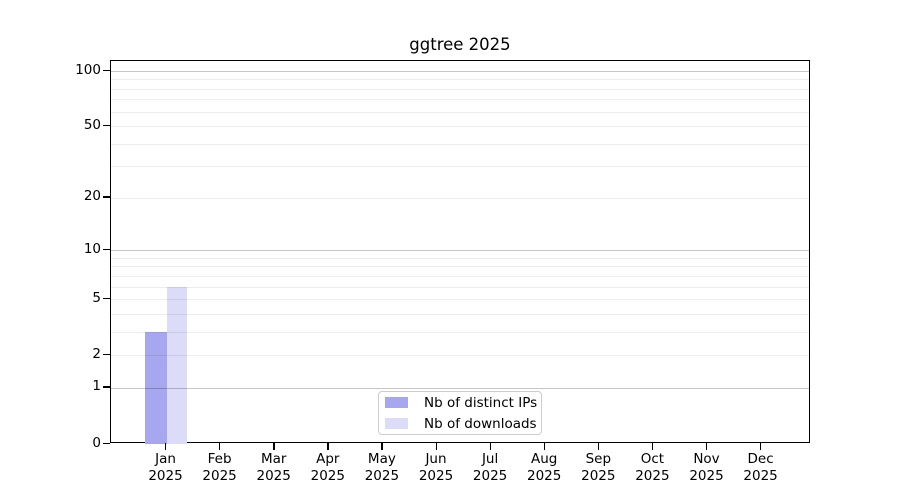  Describe the element at coordinates (382, 446) in the screenshot. I see `x-tick-mark-may` at that location.